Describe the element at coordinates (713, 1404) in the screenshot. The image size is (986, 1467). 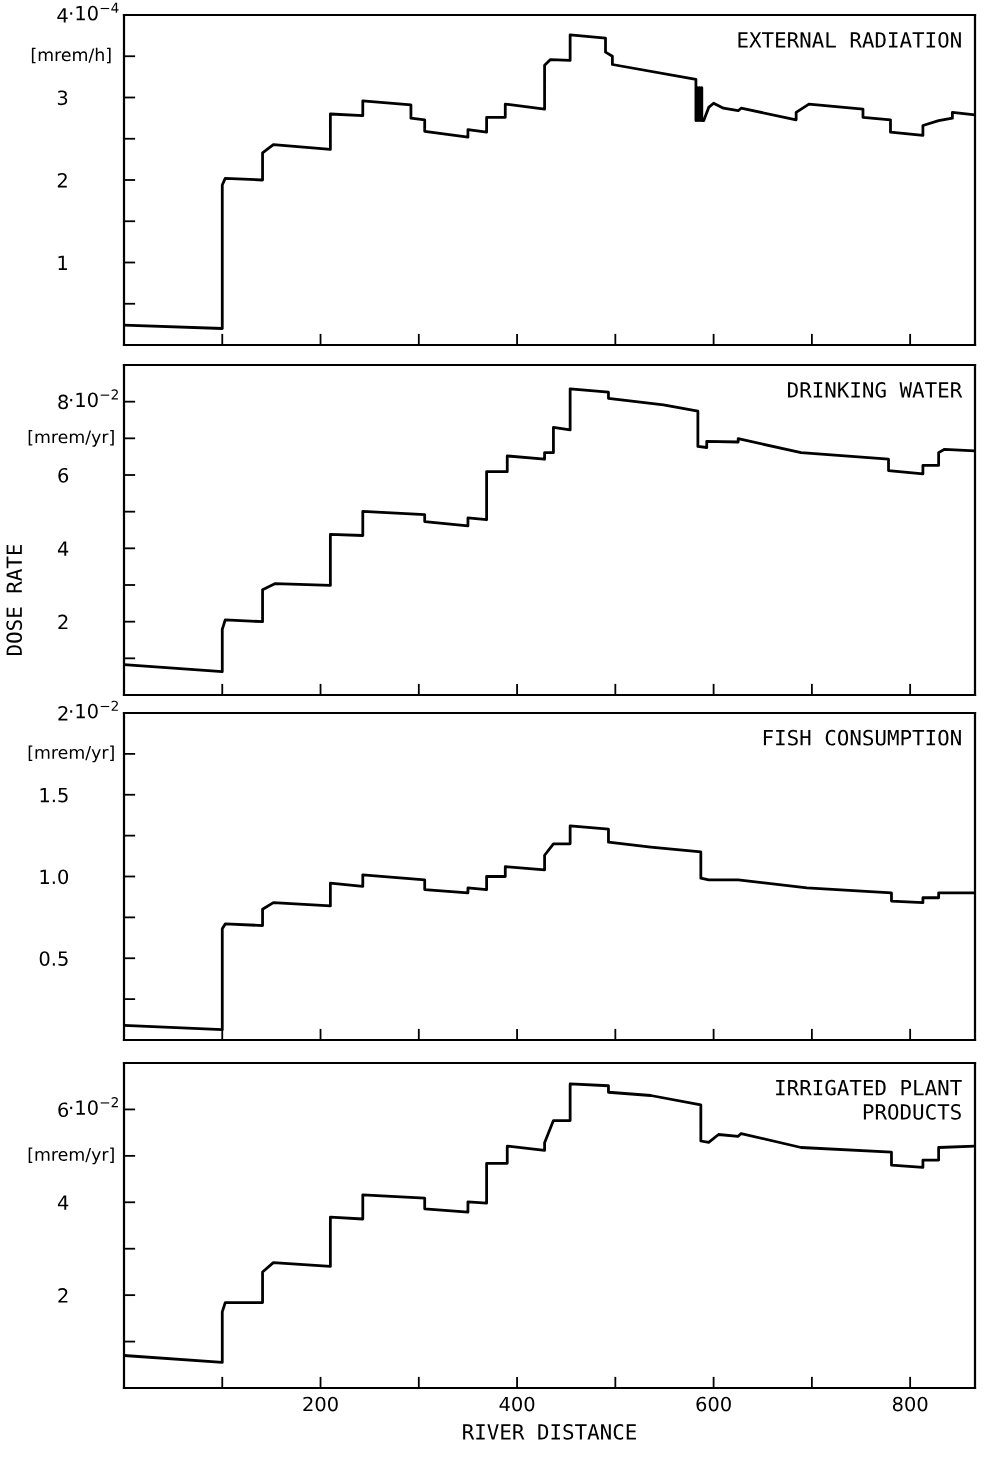
I see `x-tick-label: 600` at that location.